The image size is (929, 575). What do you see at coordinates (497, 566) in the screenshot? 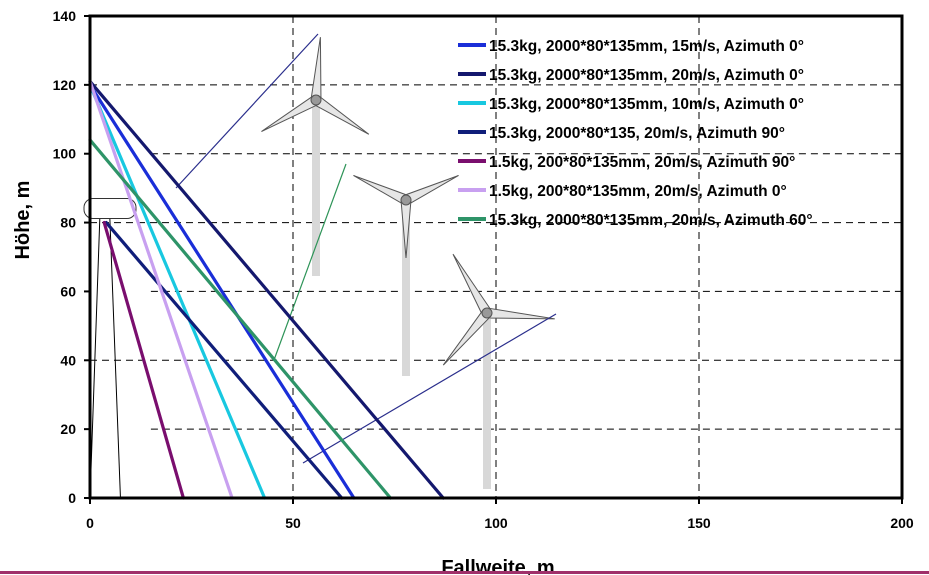
I see `x-axis-title: Fallweite, m` at bounding box center [497, 566].